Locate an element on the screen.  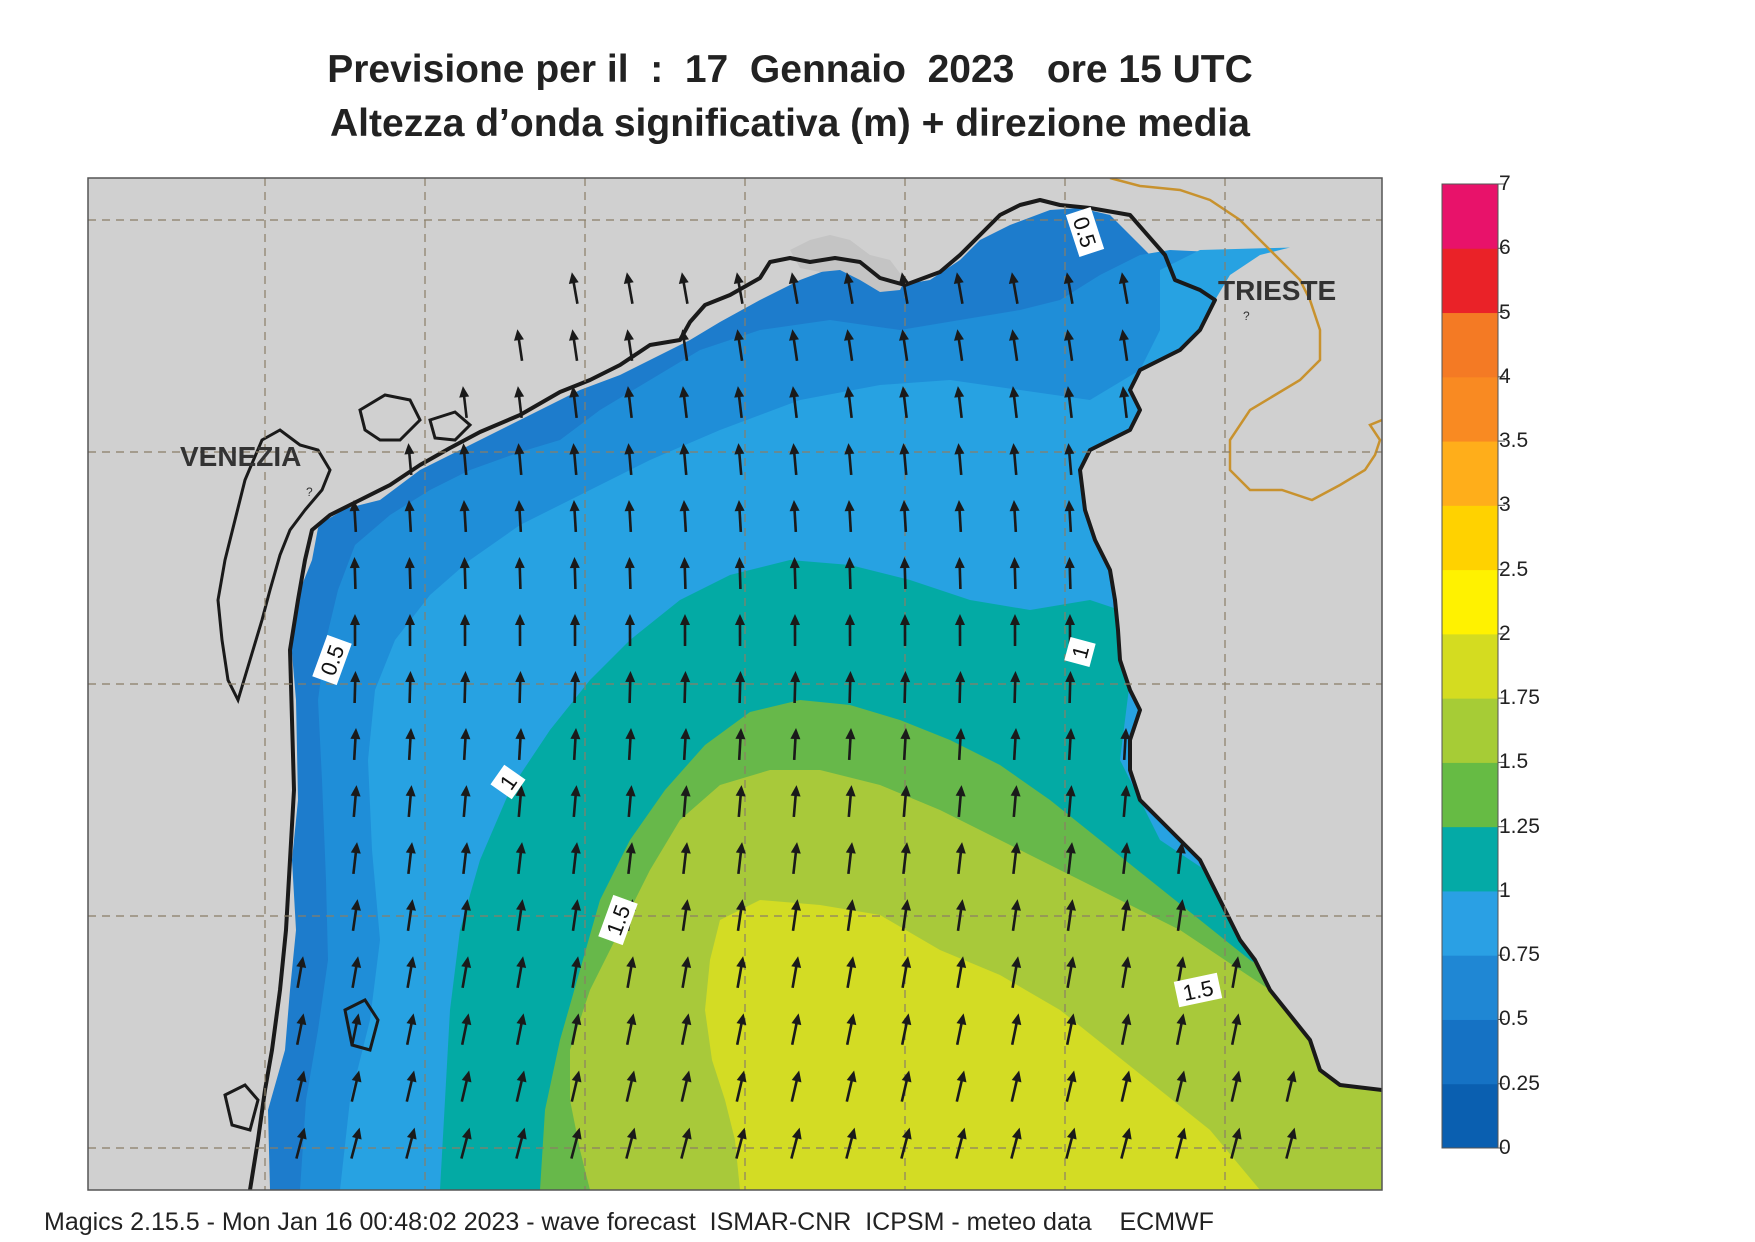
contour-label-15-east: 1.5 is located at coordinates (1198, 990).